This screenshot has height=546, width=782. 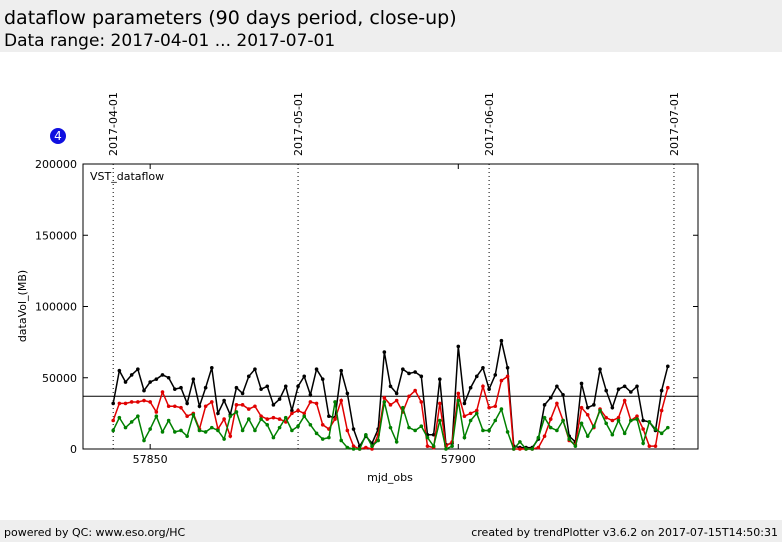 I want to click on badge-label: 4, so click(x=58, y=136).